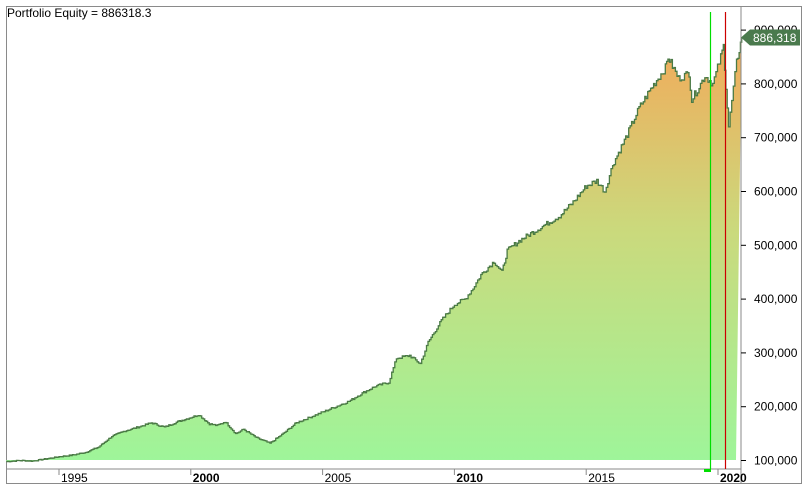 The image size is (808, 491). I want to click on y-tick-label: 600,000, so click(776, 192).